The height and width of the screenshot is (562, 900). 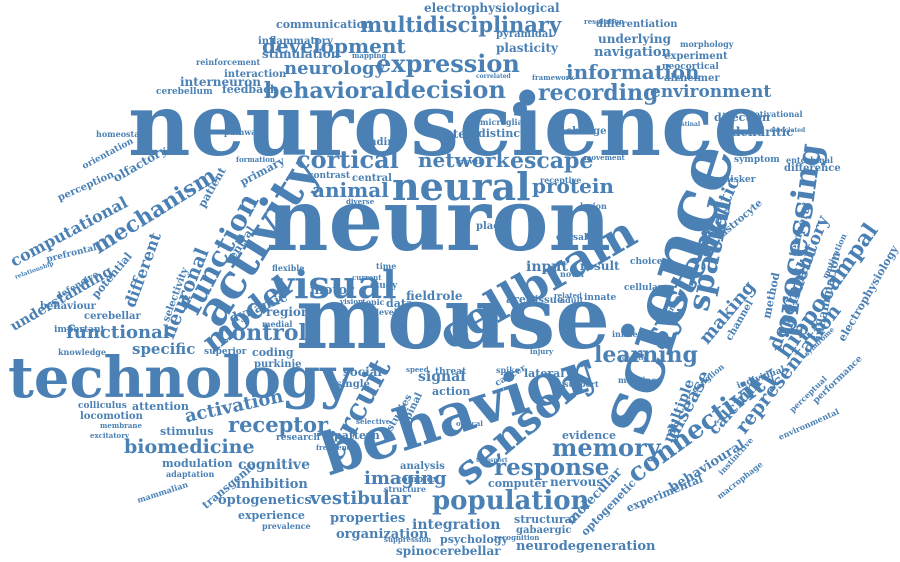 I want to click on cloud-word-computer: computer, so click(x=518, y=483).